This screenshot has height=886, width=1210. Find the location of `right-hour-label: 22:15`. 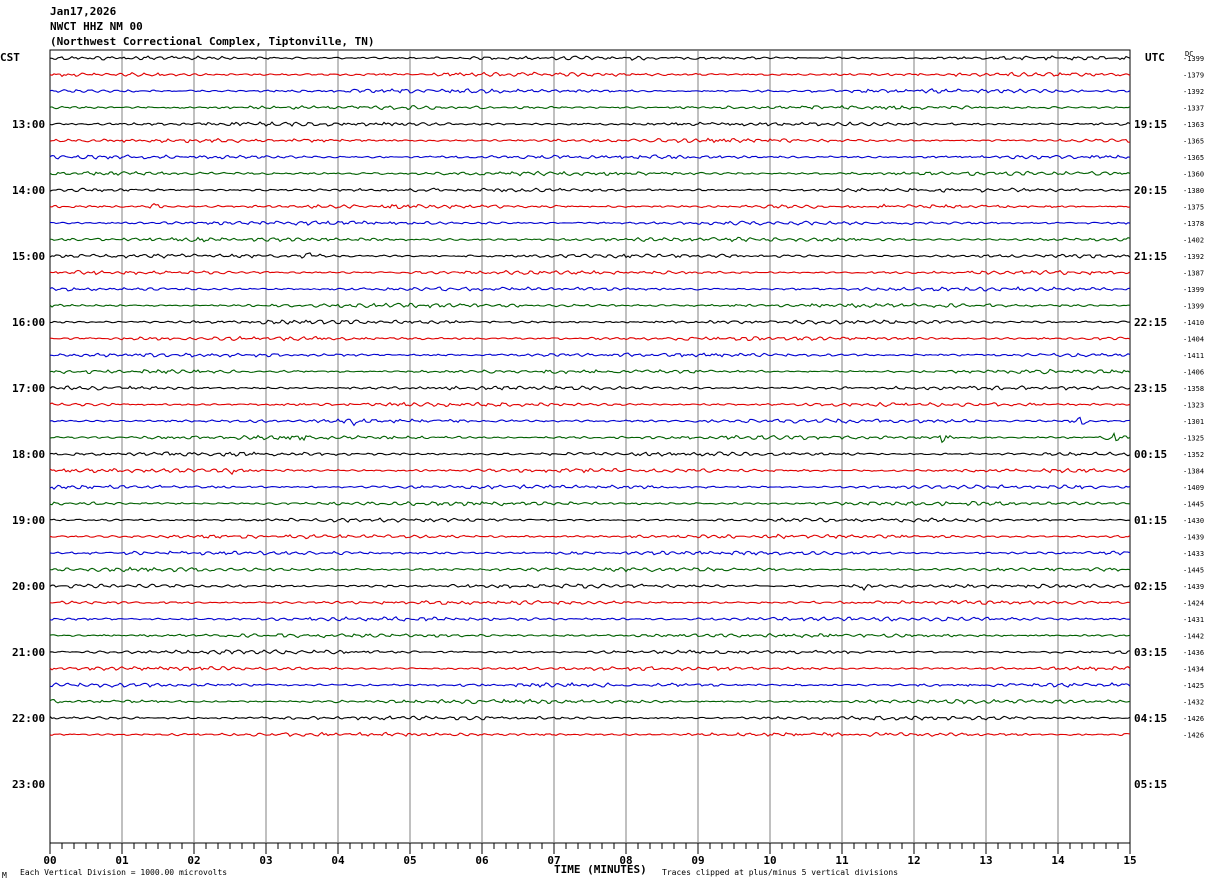

right-hour-label: 22:15 is located at coordinates (1150, 322).